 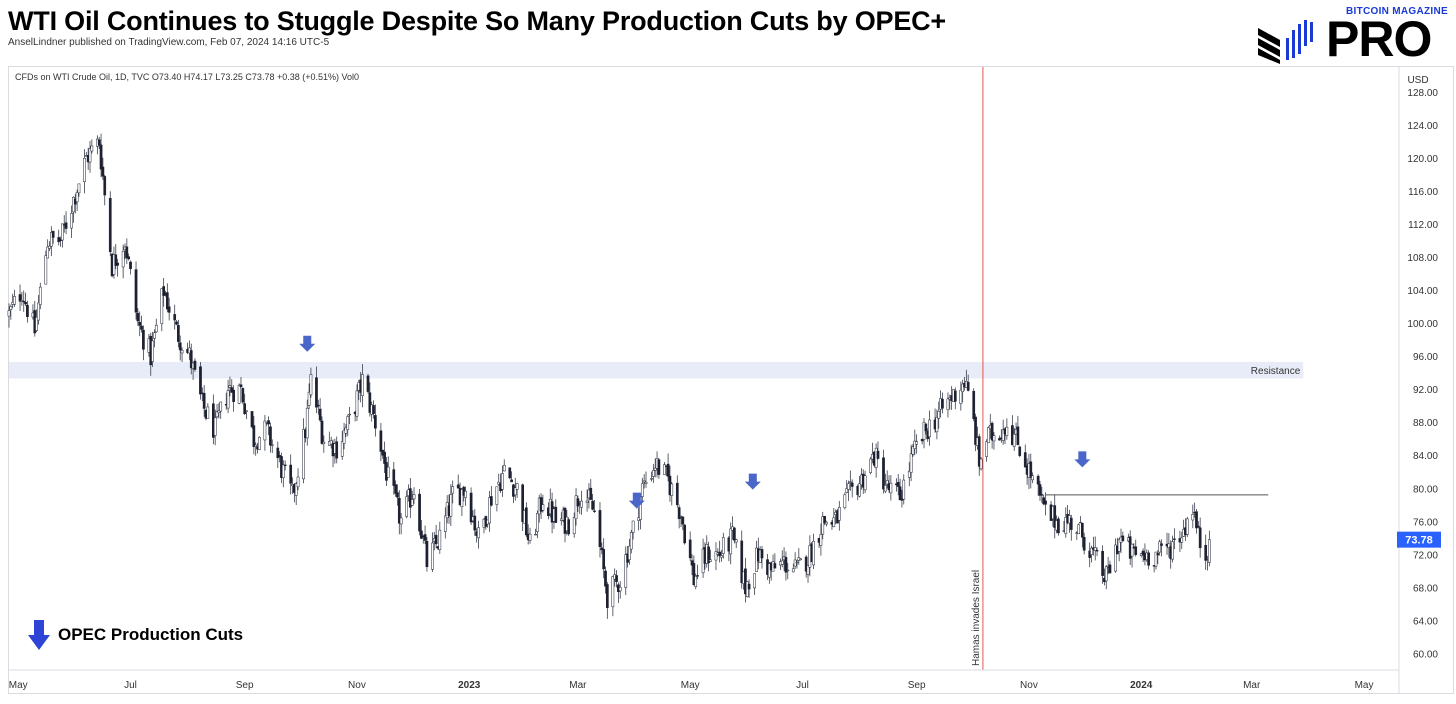 I want to click on x-tick-label: May, so click(x=690, y=685).